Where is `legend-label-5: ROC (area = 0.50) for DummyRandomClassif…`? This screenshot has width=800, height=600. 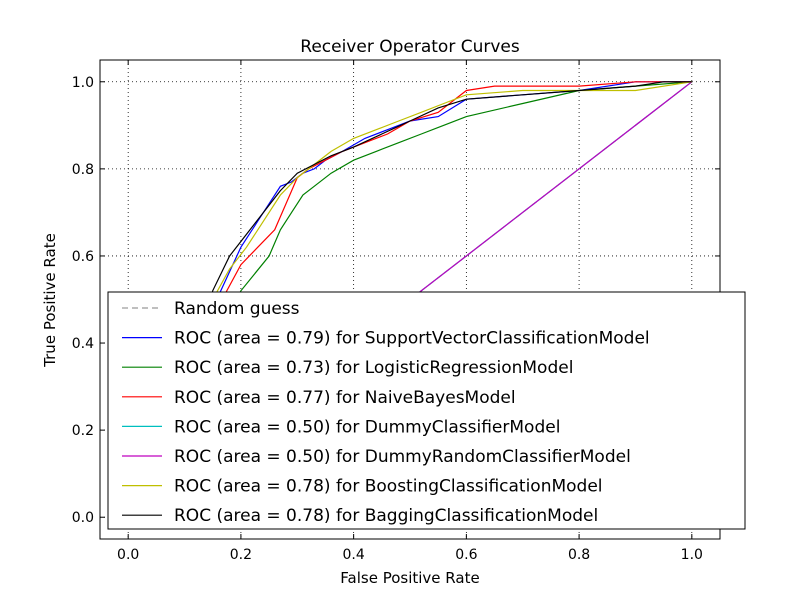
legend-label-5: ROC (area = 0.50) for DummyRandomClassif… is located at coordinates (402, 457).